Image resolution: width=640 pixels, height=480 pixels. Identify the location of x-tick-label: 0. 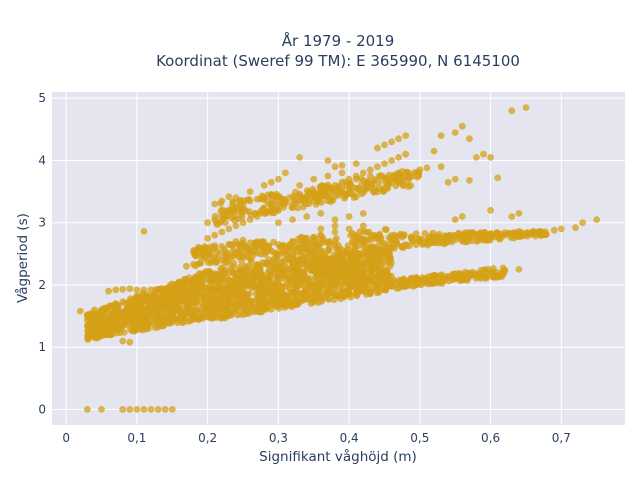
(66, 438).